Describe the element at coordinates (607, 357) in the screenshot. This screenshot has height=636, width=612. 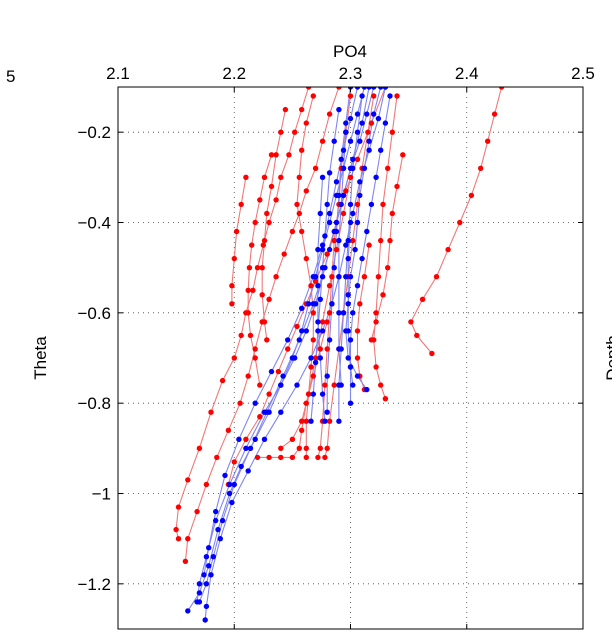
I see `clipped-right-label: Depth` at that location.